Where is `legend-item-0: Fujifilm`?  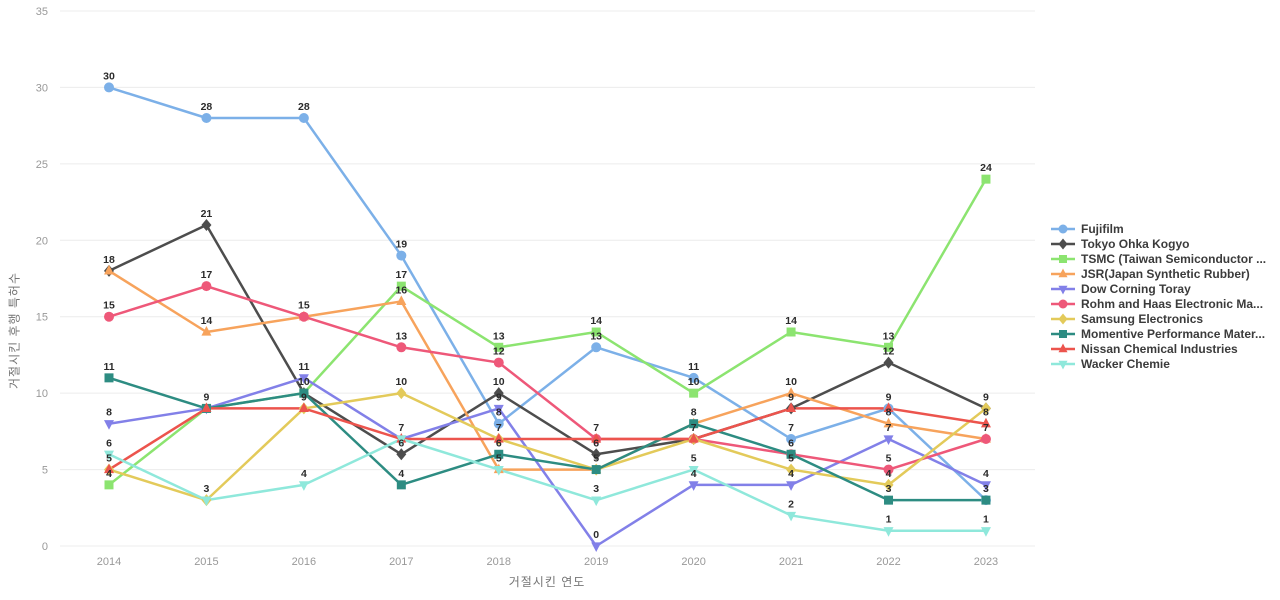 legend-item-0: Fujifilm is located at coordinates (1158, 229).